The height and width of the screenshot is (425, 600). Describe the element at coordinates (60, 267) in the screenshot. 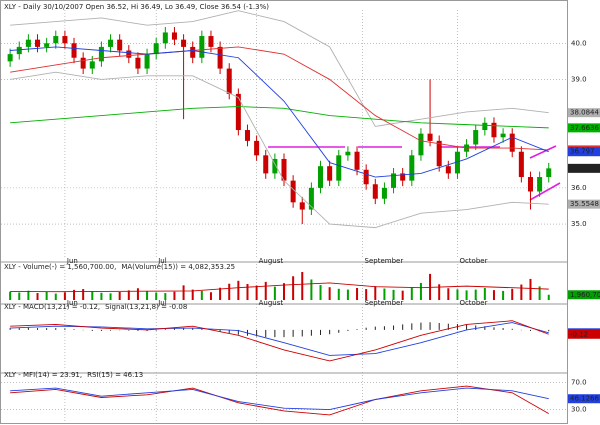

I see `legend-entry: XLY - Volume(-) = 1,560,700.00,` at that location.